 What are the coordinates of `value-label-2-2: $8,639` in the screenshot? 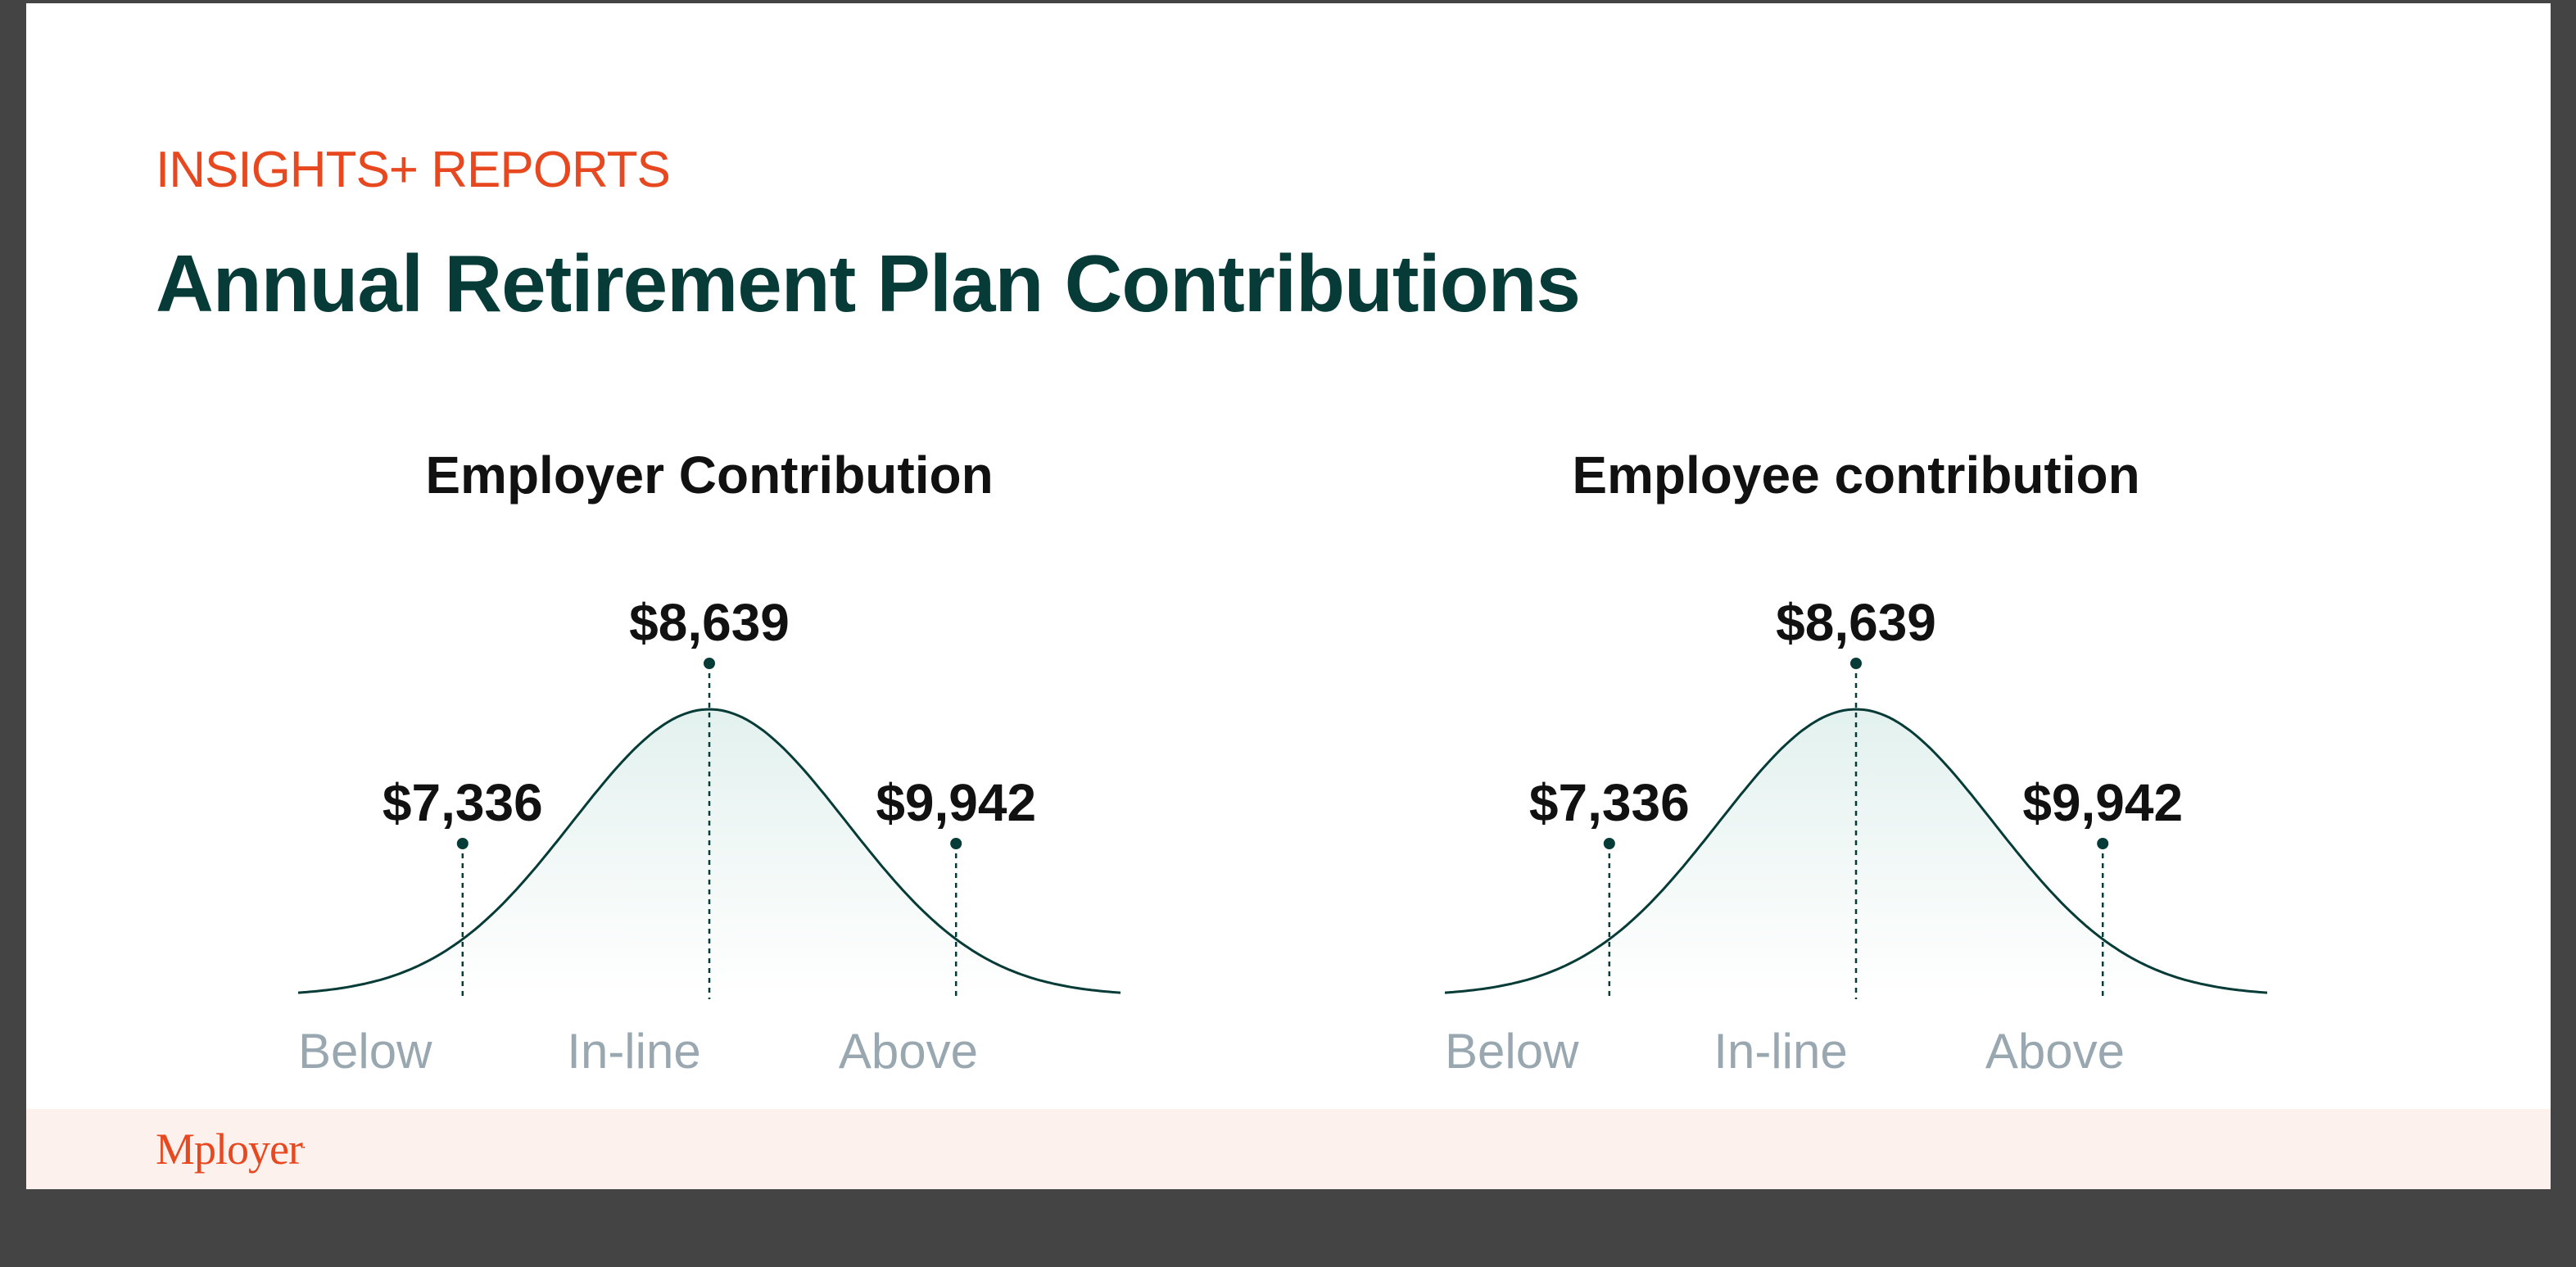 It's located at (1856, 622).